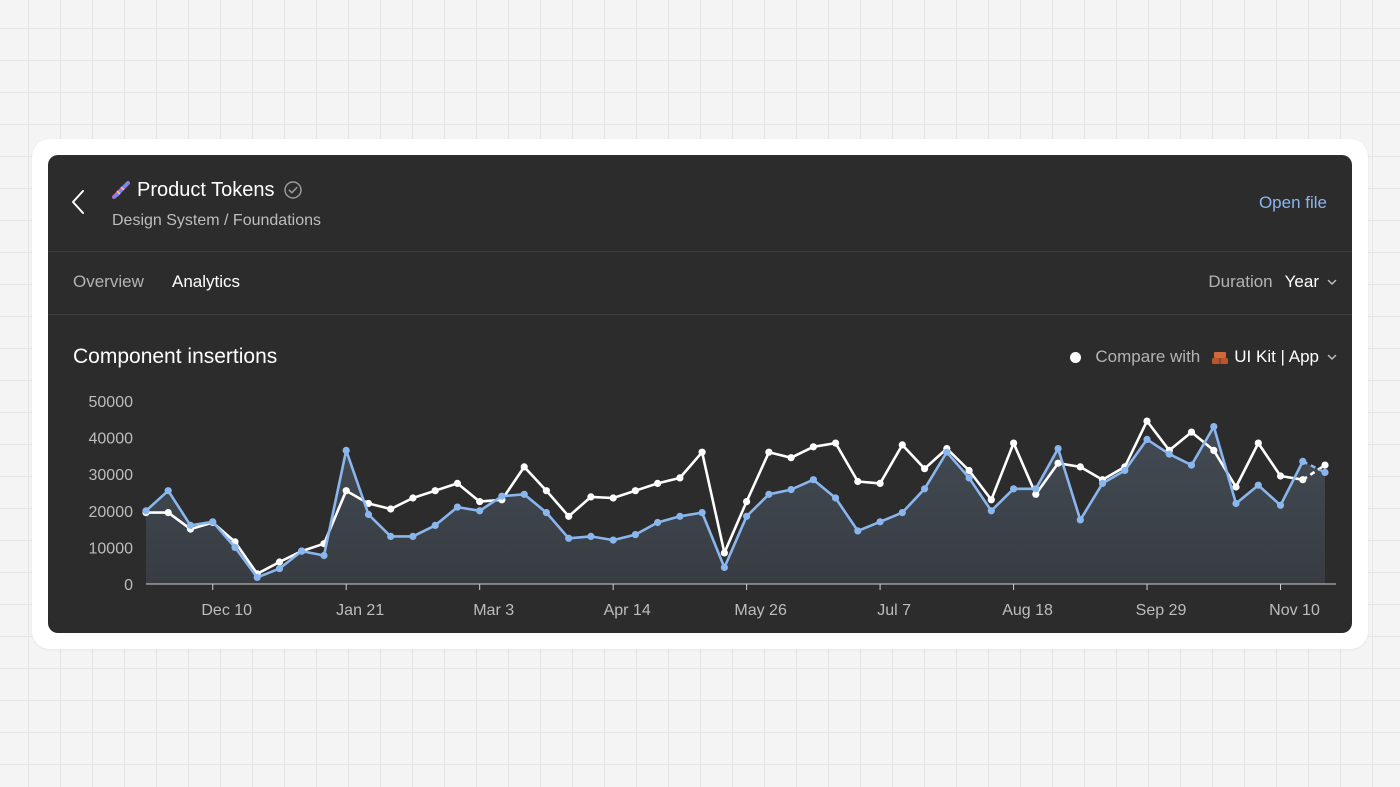  I want to click on x-tick-label: May 26, so click(760, 610).